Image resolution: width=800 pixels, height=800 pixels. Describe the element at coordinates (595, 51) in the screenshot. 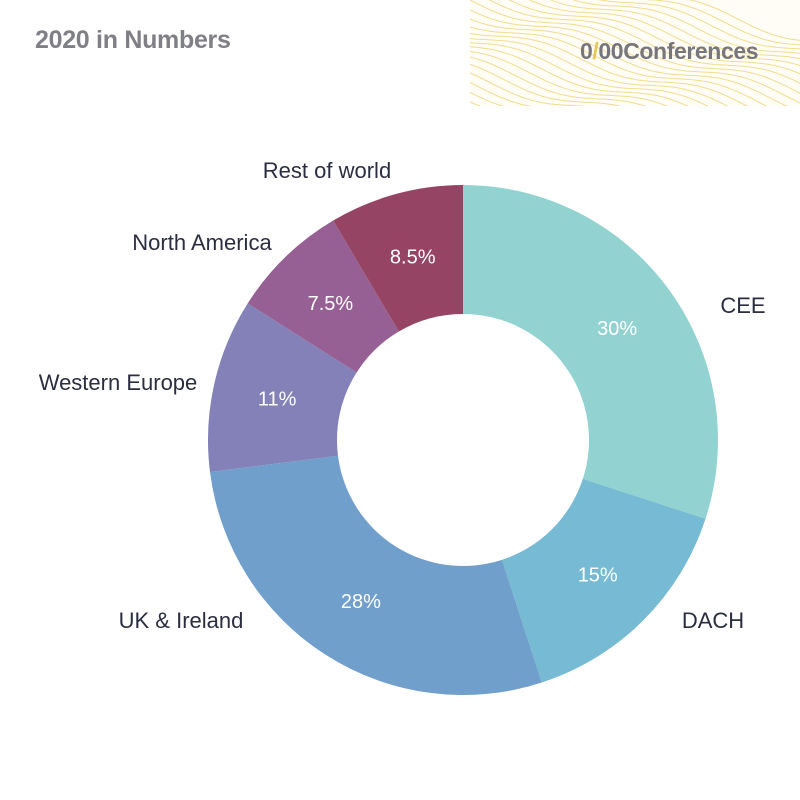

I see `logo-slash: /` at that location.